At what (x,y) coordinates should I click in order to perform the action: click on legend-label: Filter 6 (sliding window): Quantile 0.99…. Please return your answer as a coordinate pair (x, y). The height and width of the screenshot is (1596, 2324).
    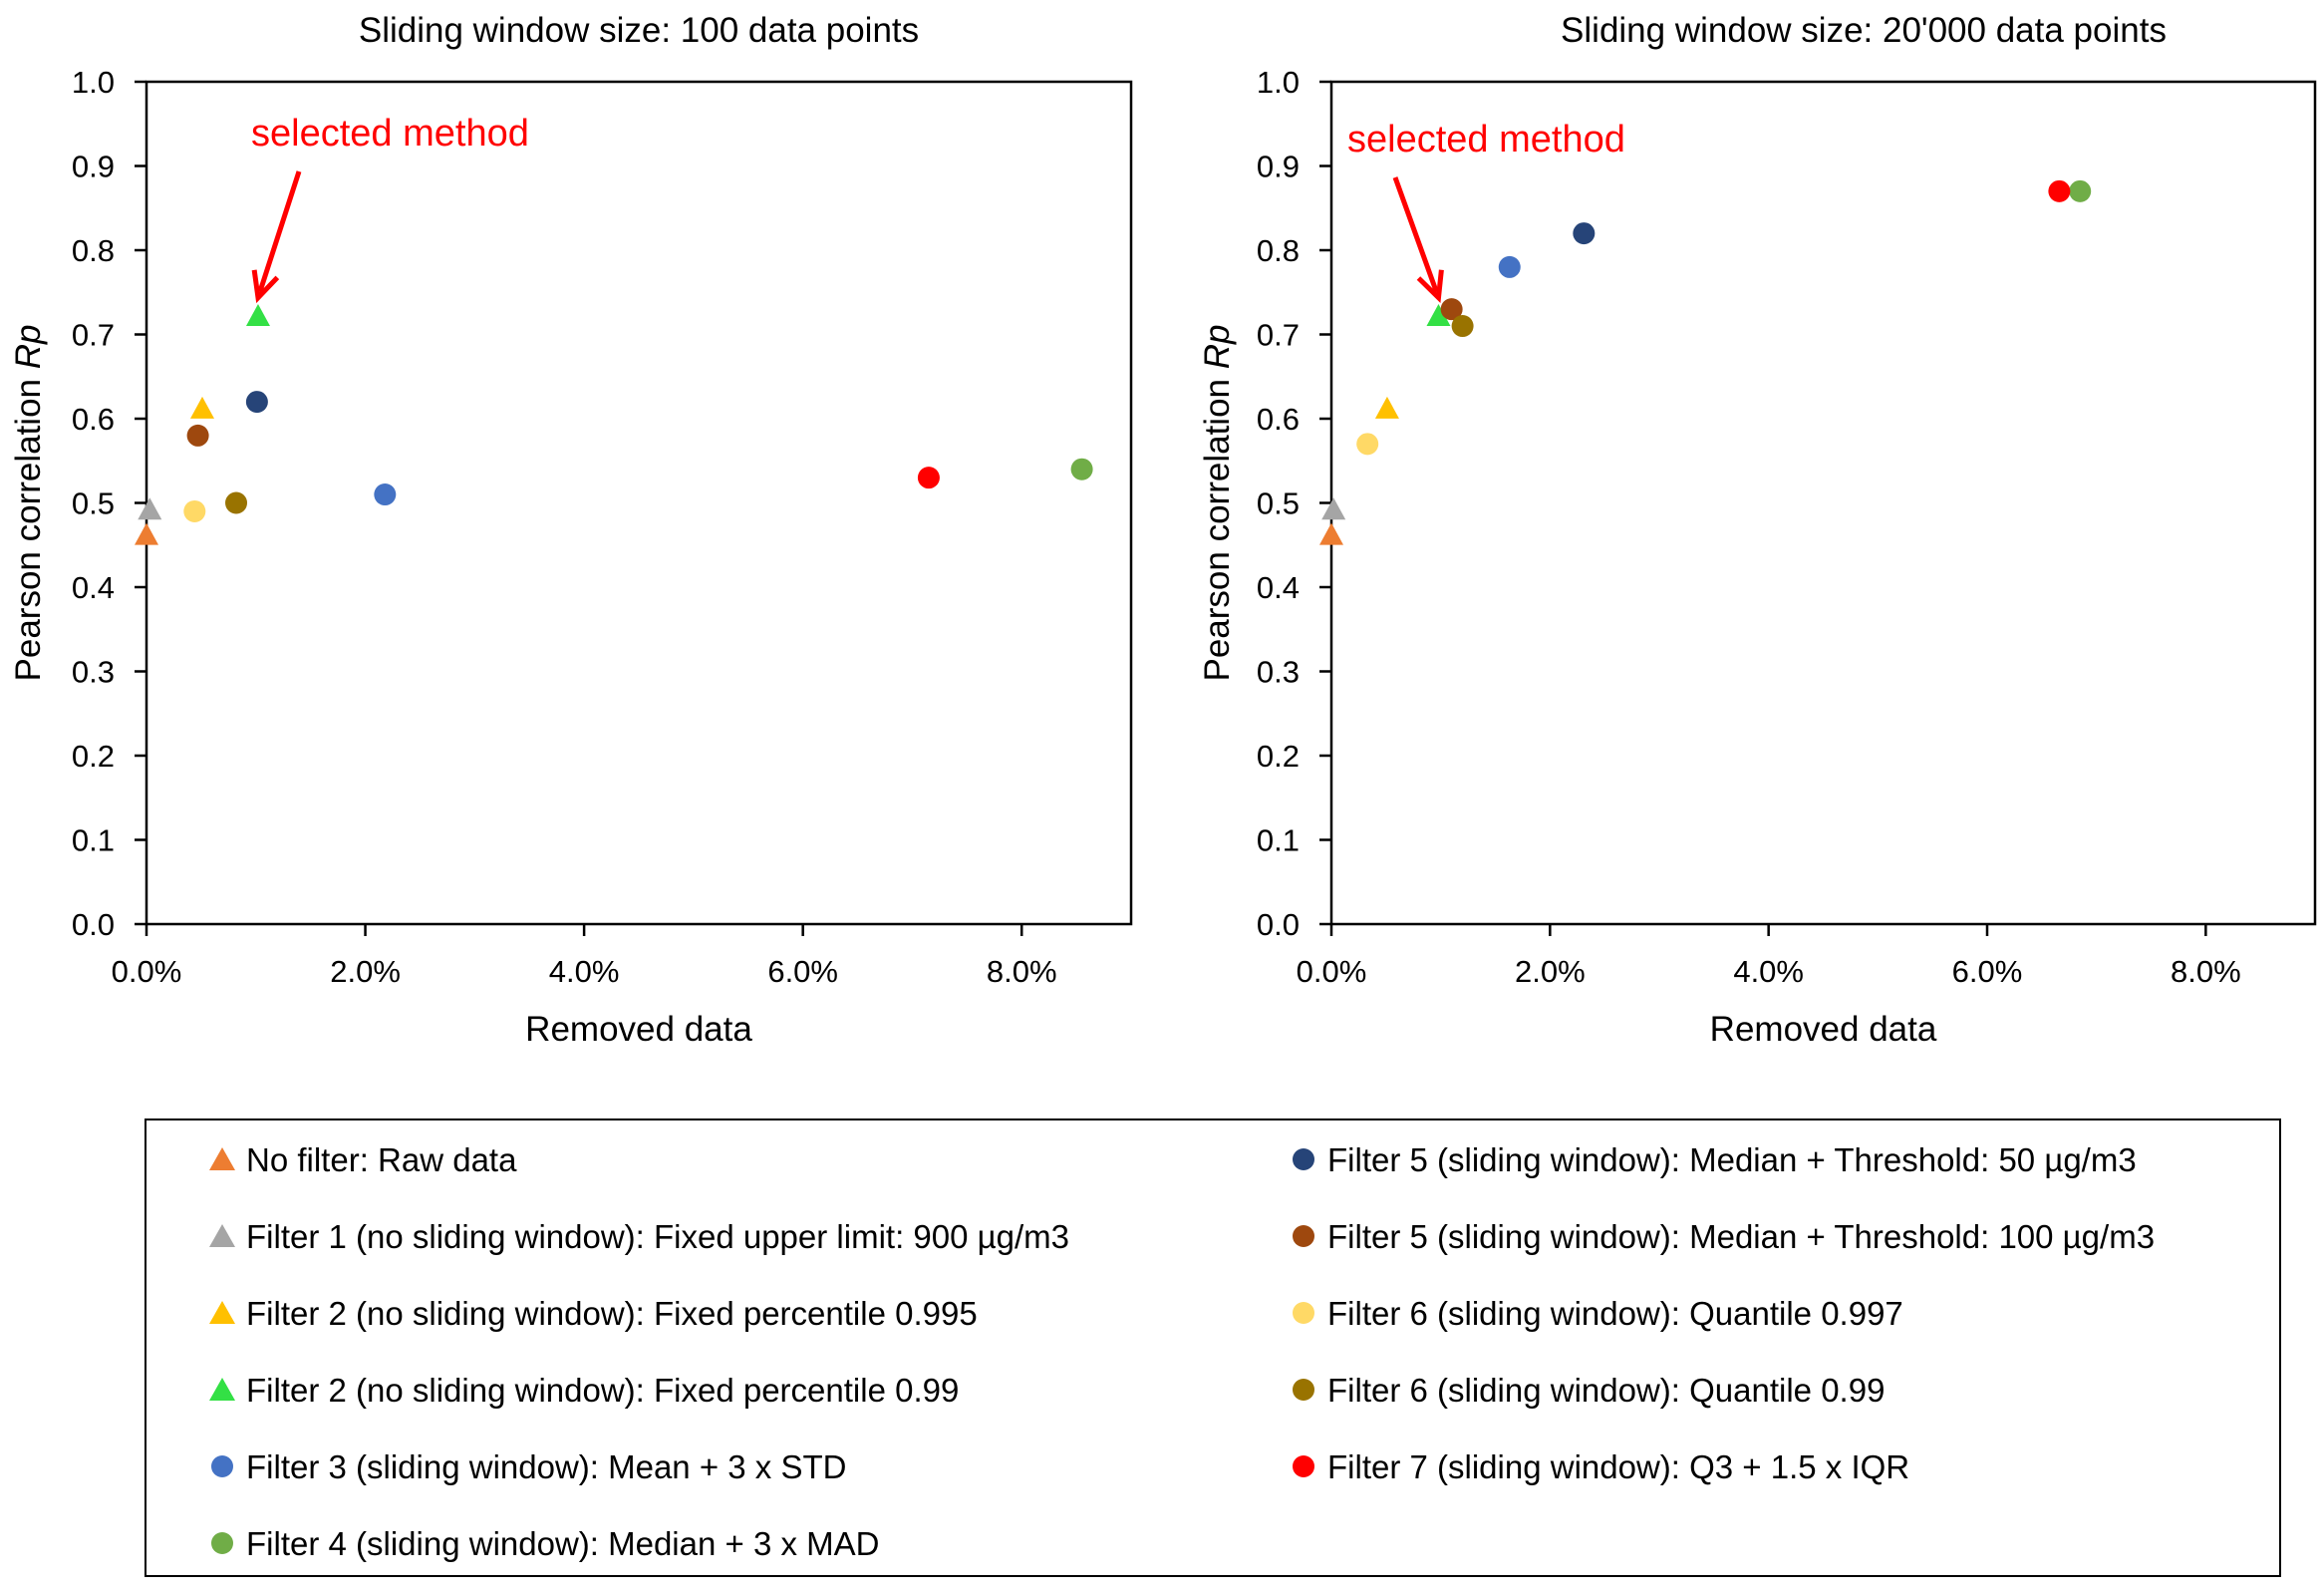
    Looking at the image, I should click on (1615, 1313).